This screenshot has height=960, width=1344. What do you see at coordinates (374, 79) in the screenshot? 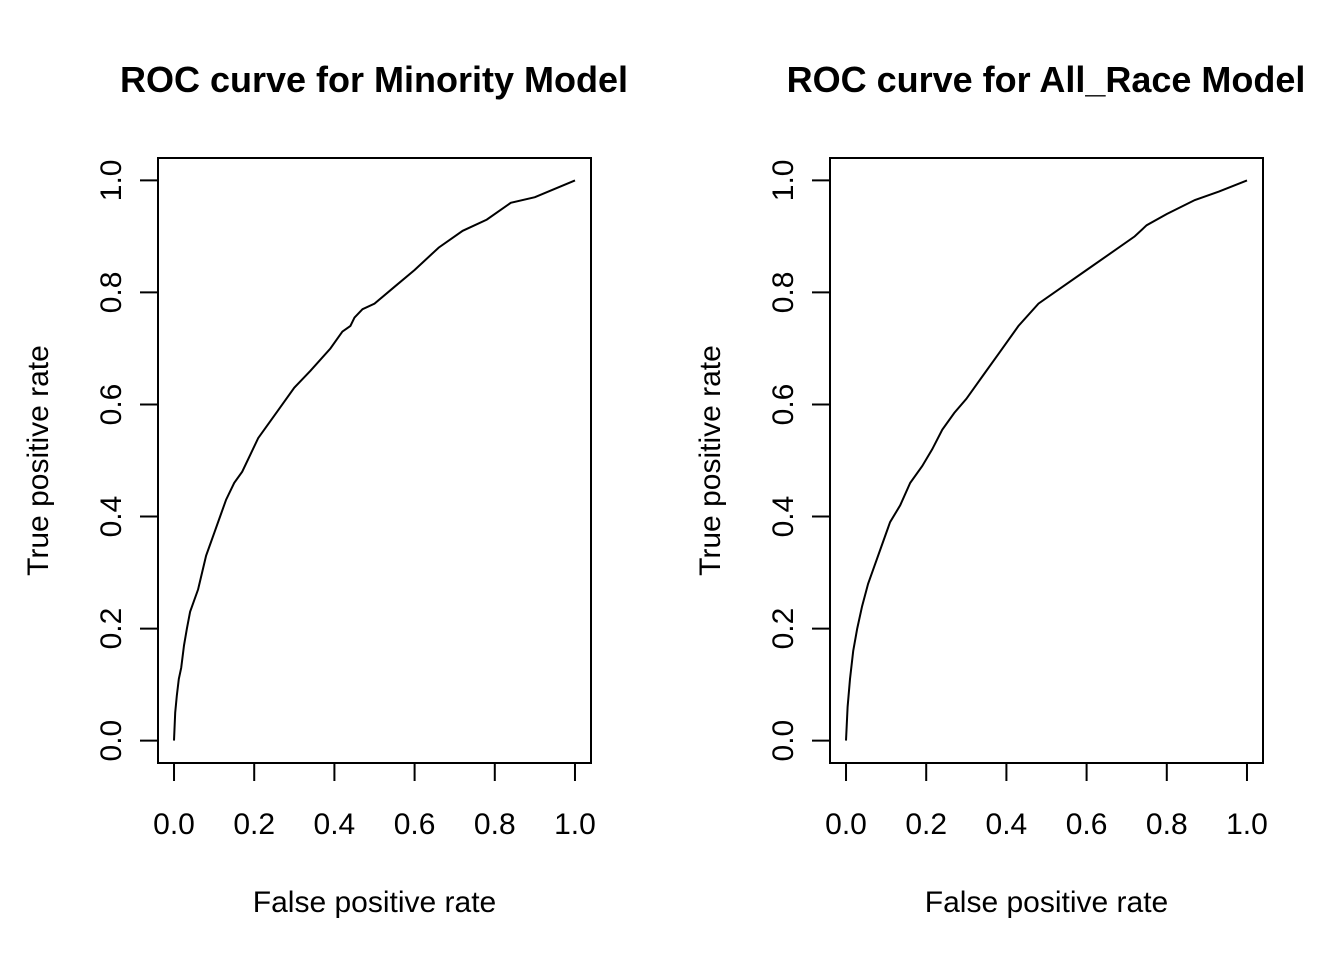
I see `chart-title: ROC curve for Minority Model` at bounding box center [374, 79].